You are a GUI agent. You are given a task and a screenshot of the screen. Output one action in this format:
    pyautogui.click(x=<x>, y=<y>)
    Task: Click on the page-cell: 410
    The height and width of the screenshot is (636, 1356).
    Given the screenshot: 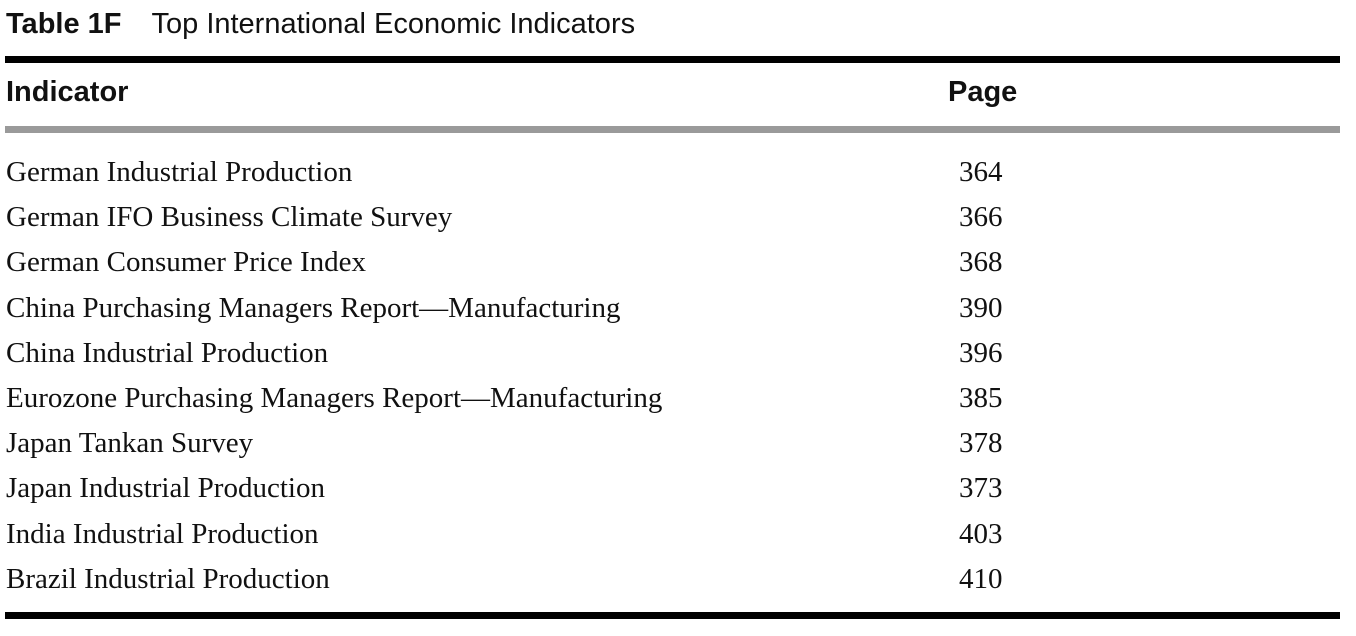 What is the action you would take?
    pyautogui.click(x=981, y=578)
    